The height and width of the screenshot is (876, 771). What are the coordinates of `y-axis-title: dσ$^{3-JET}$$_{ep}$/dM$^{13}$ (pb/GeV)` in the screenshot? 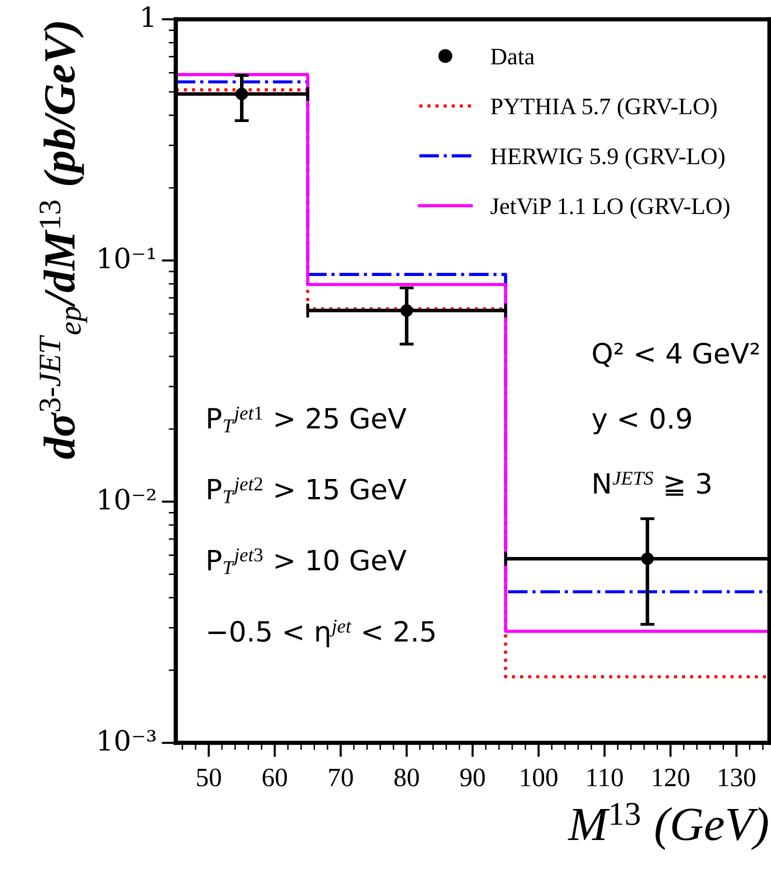 It's located at (64, 240).